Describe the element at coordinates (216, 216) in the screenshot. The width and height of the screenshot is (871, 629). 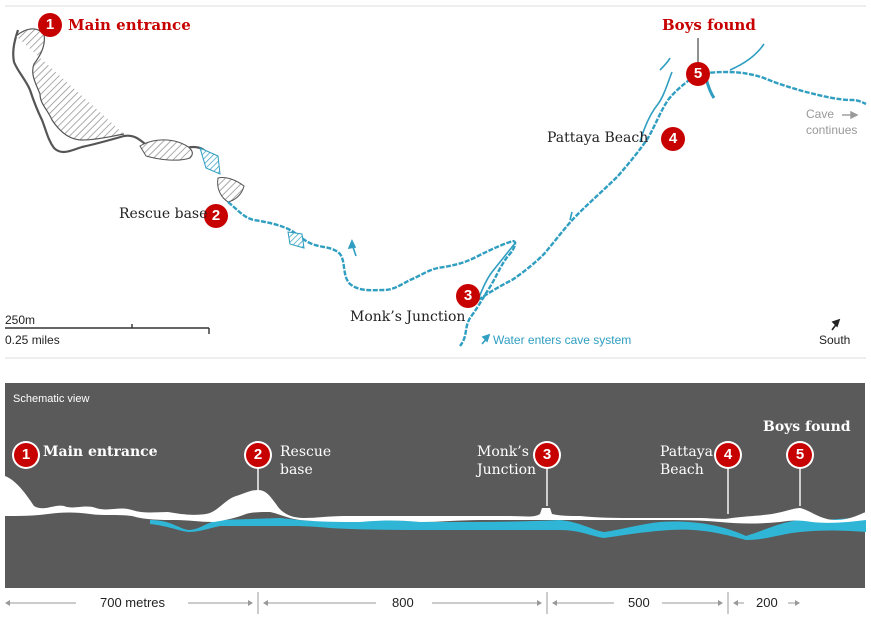
I see `map-marker-2: 2` at that location.